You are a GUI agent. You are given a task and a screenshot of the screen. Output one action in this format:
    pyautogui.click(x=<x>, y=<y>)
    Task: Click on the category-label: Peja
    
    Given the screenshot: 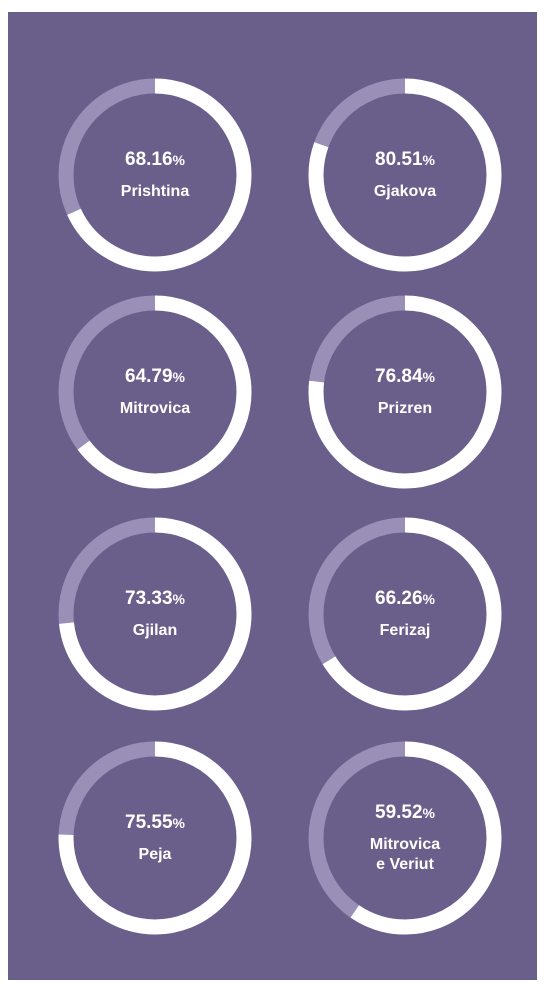 What is the action you would take?
    pyautogui.click(x=155, y=855)
    